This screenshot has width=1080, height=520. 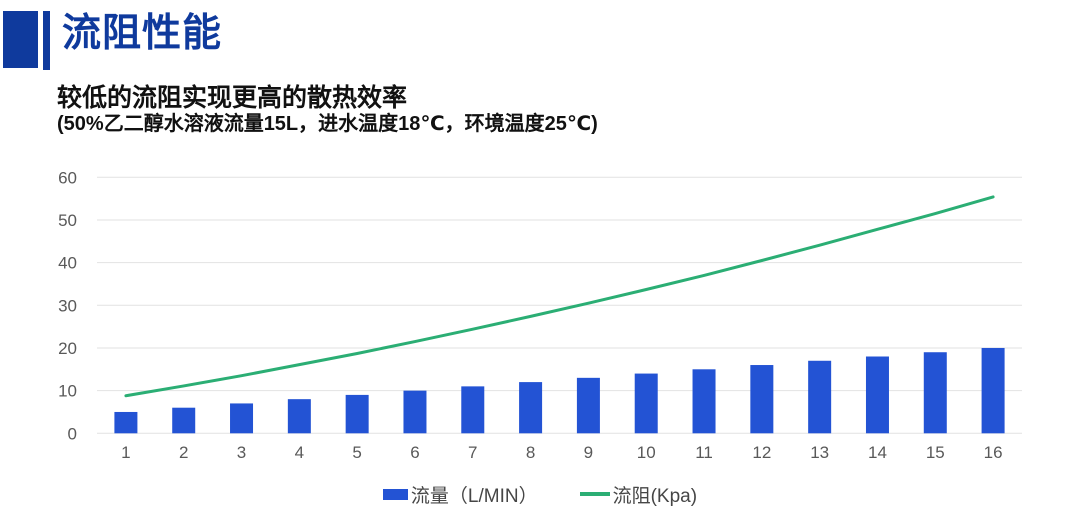 I want to click on svg-text: 2, so click(x=183, y=452).